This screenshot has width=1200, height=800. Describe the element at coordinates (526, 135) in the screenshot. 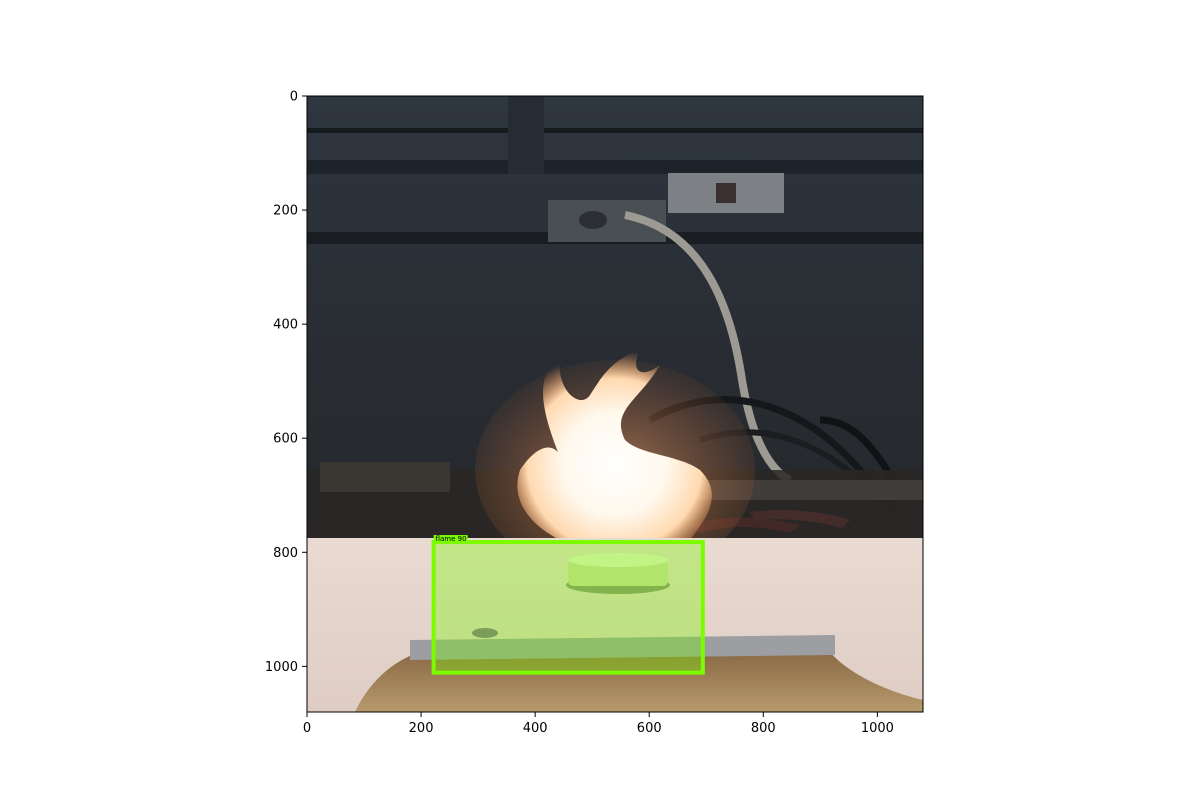

I see `post` at that location.